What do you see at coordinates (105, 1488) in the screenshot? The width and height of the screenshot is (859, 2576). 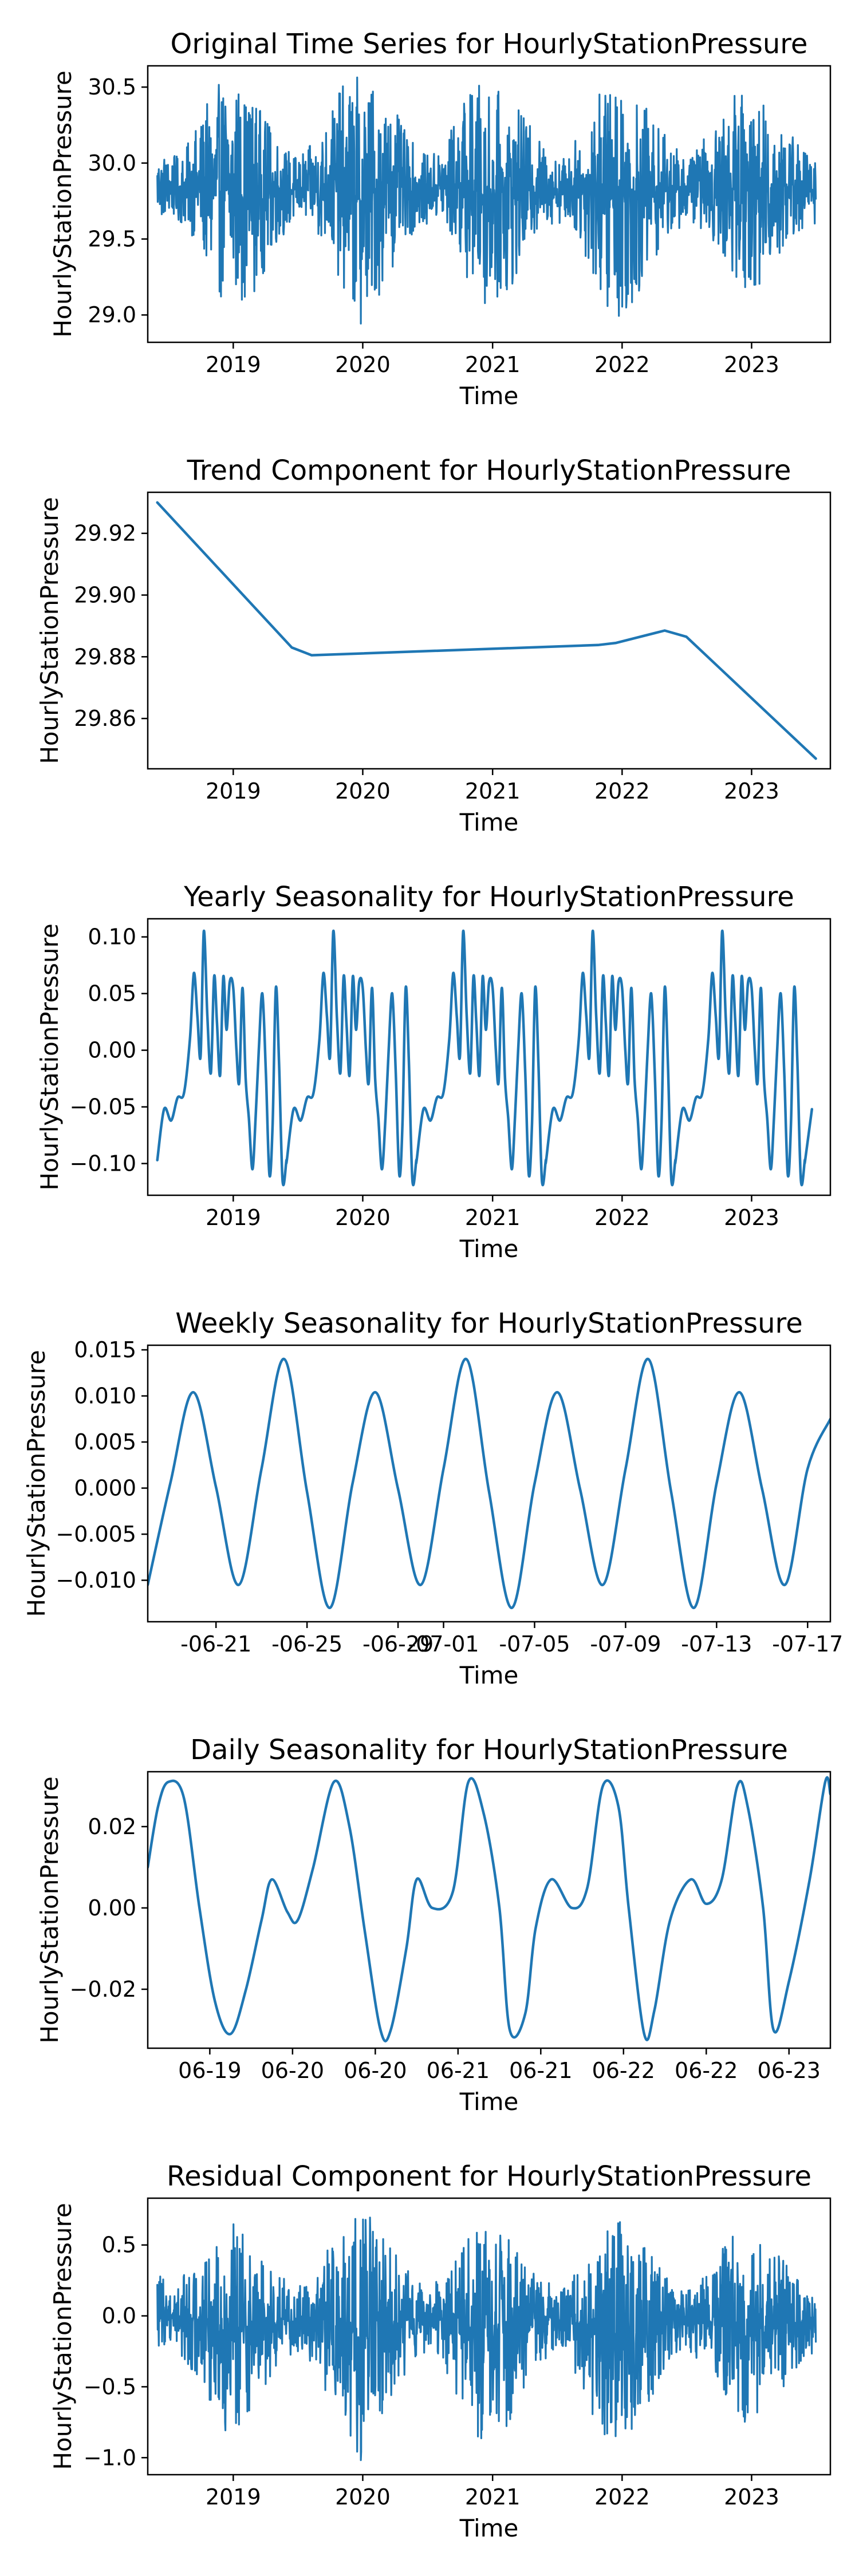 I see `y-tick-label: 0.000` at bounding box center [105, 1488].